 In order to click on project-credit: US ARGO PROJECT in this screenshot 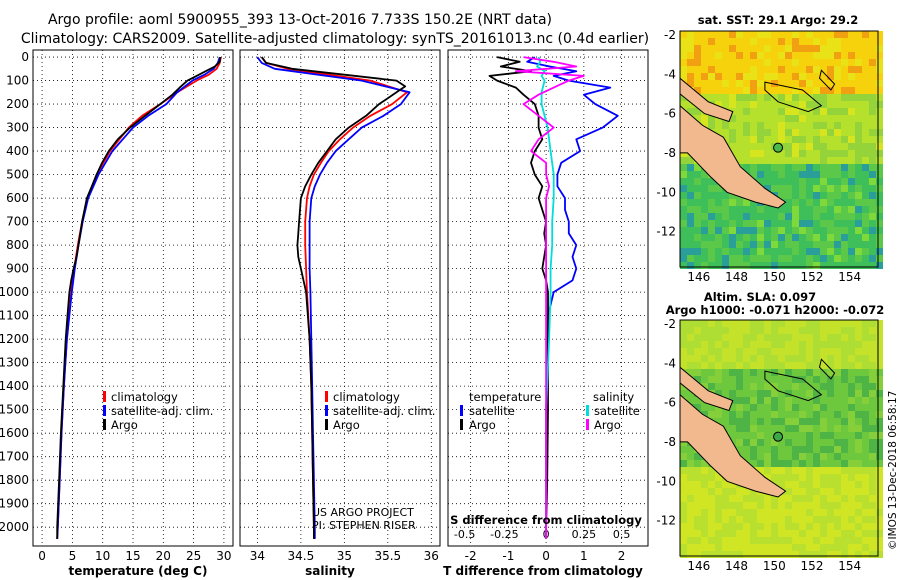, I will do `click(363, 512)`.